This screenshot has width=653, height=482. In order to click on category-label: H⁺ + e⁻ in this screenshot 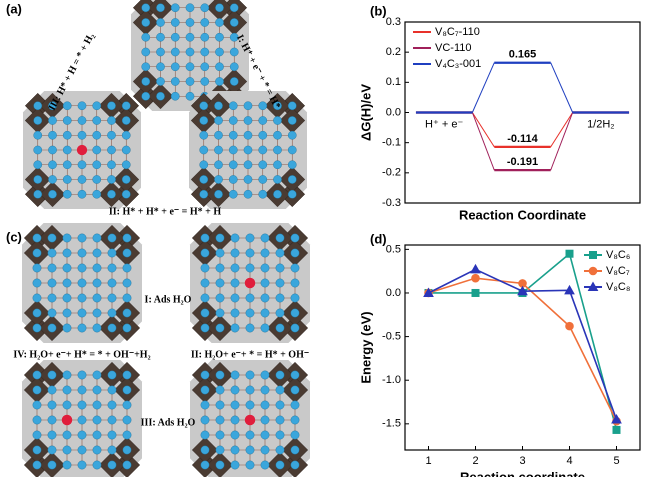, I will do `click(444, 124)`.